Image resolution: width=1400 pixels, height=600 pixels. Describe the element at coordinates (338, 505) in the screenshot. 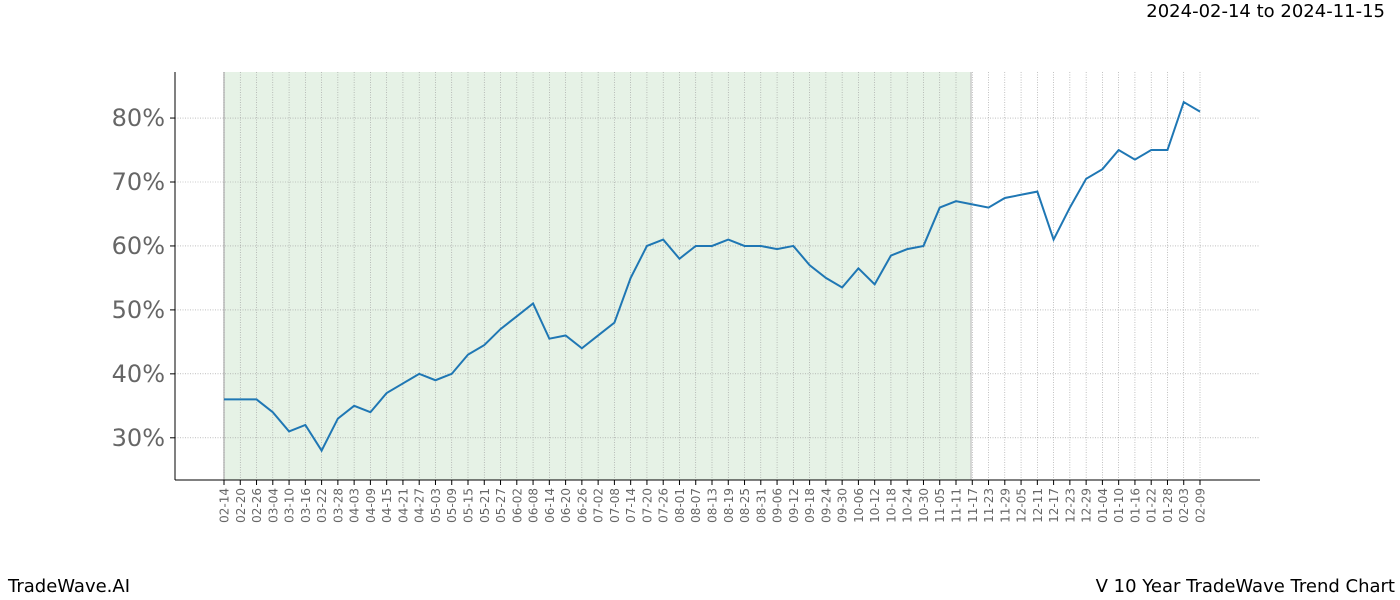

I see `x-tick-label: 03-28` at that location.